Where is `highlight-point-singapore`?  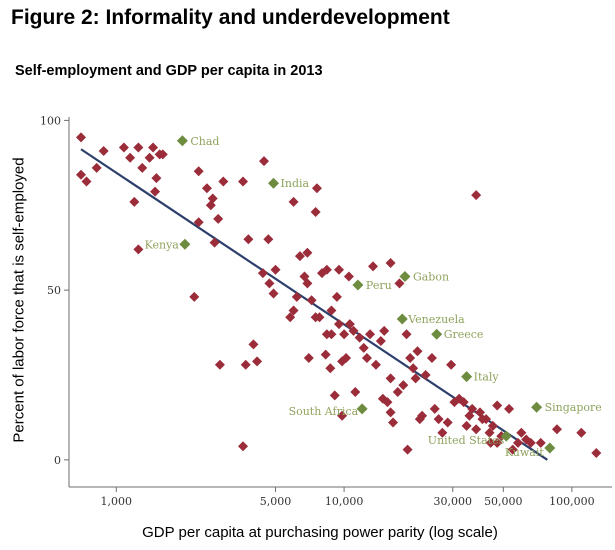 highlight-point-singapore is located at coordinates (537, 407).